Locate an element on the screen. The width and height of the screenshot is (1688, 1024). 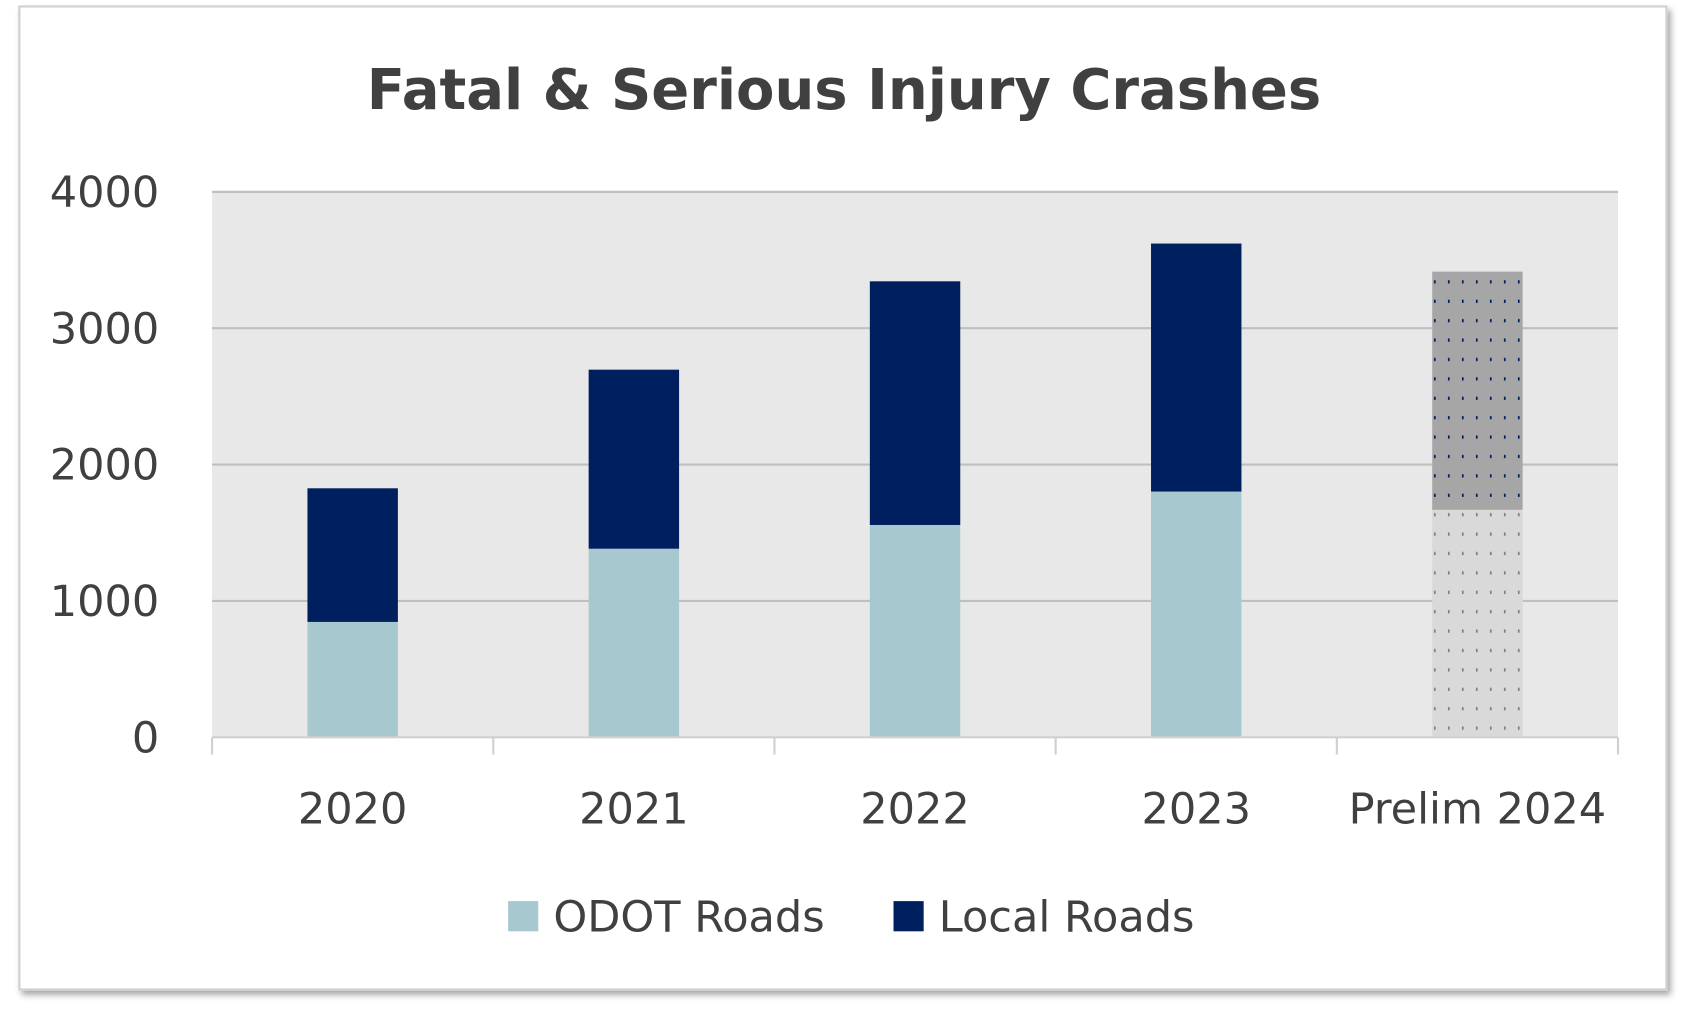
bar-local-roads-2021 is located at coordinates (634, 459).